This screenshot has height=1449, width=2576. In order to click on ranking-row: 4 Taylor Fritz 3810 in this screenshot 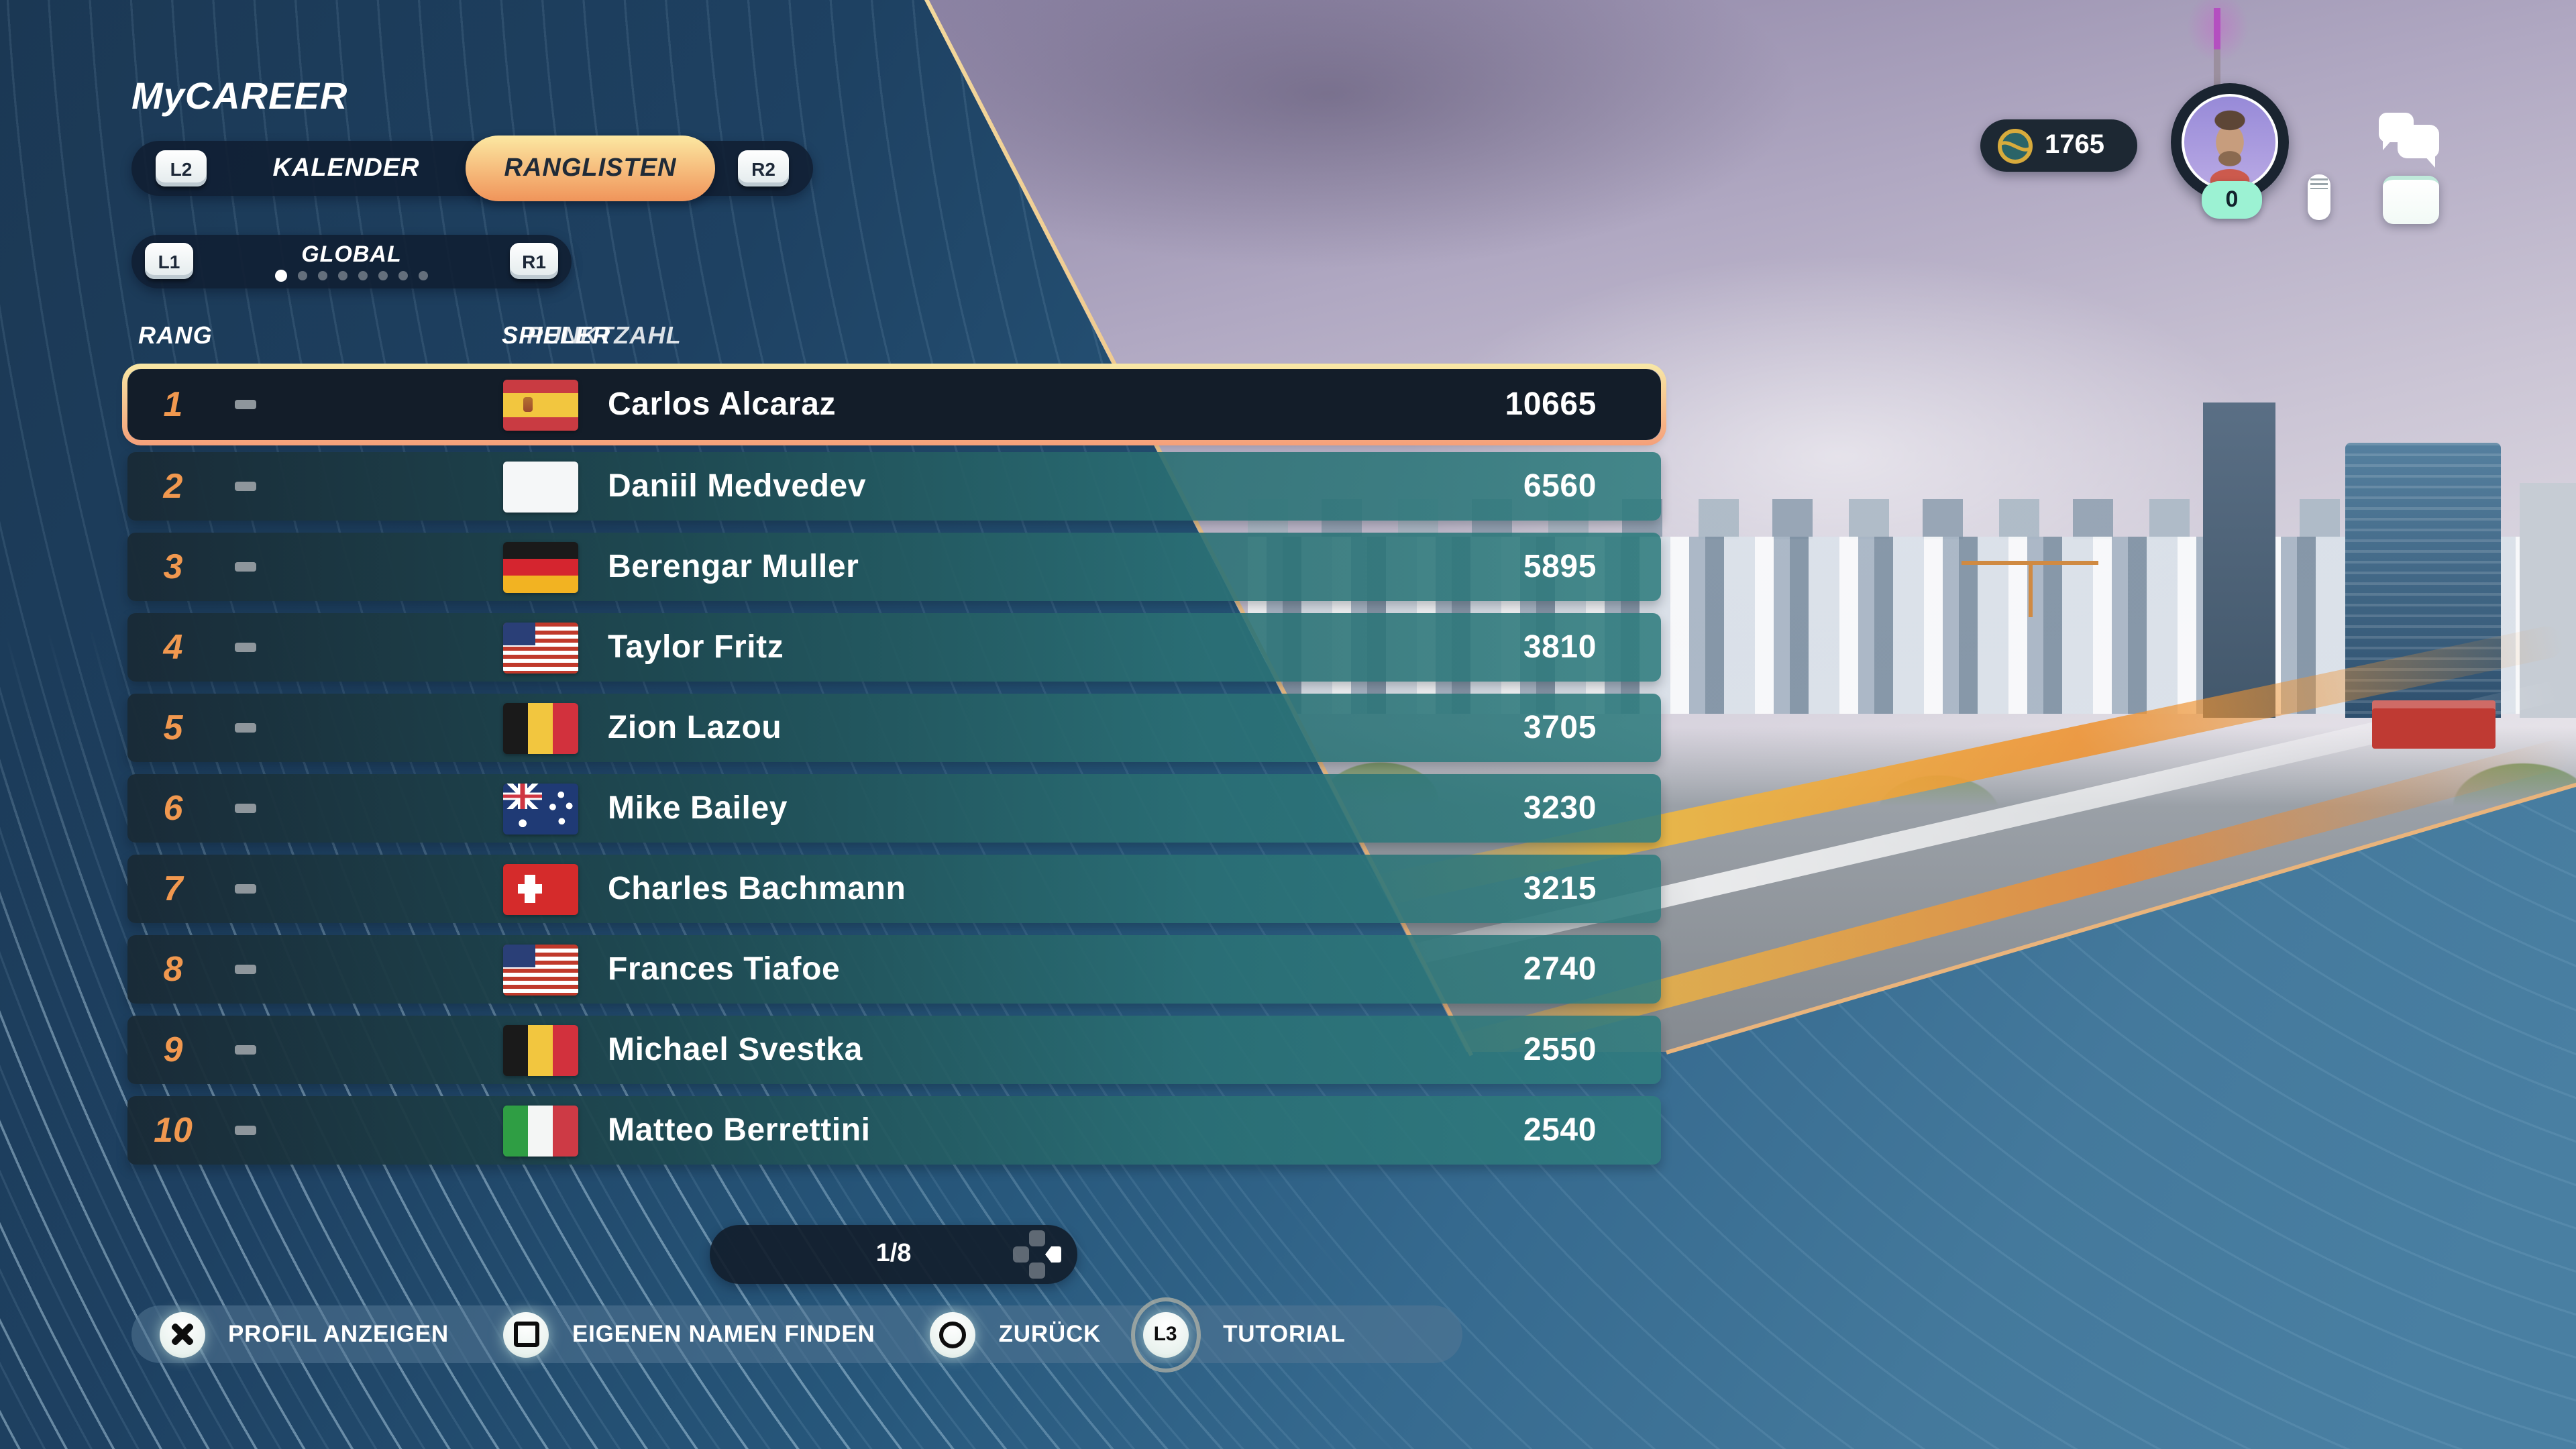, I will do `click(894, 647)`.